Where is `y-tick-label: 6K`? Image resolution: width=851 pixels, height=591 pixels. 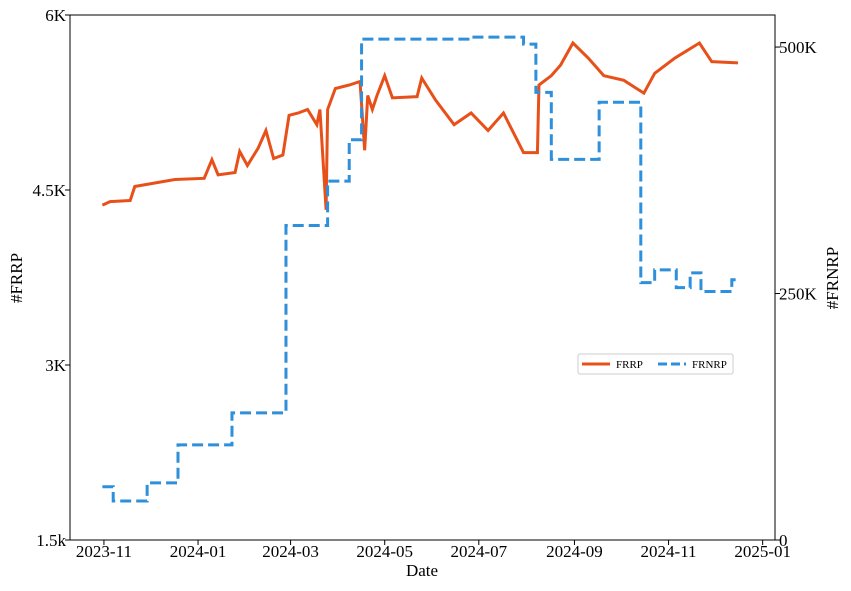 y-tick-label: 6K is located at coordinates (56, 15).